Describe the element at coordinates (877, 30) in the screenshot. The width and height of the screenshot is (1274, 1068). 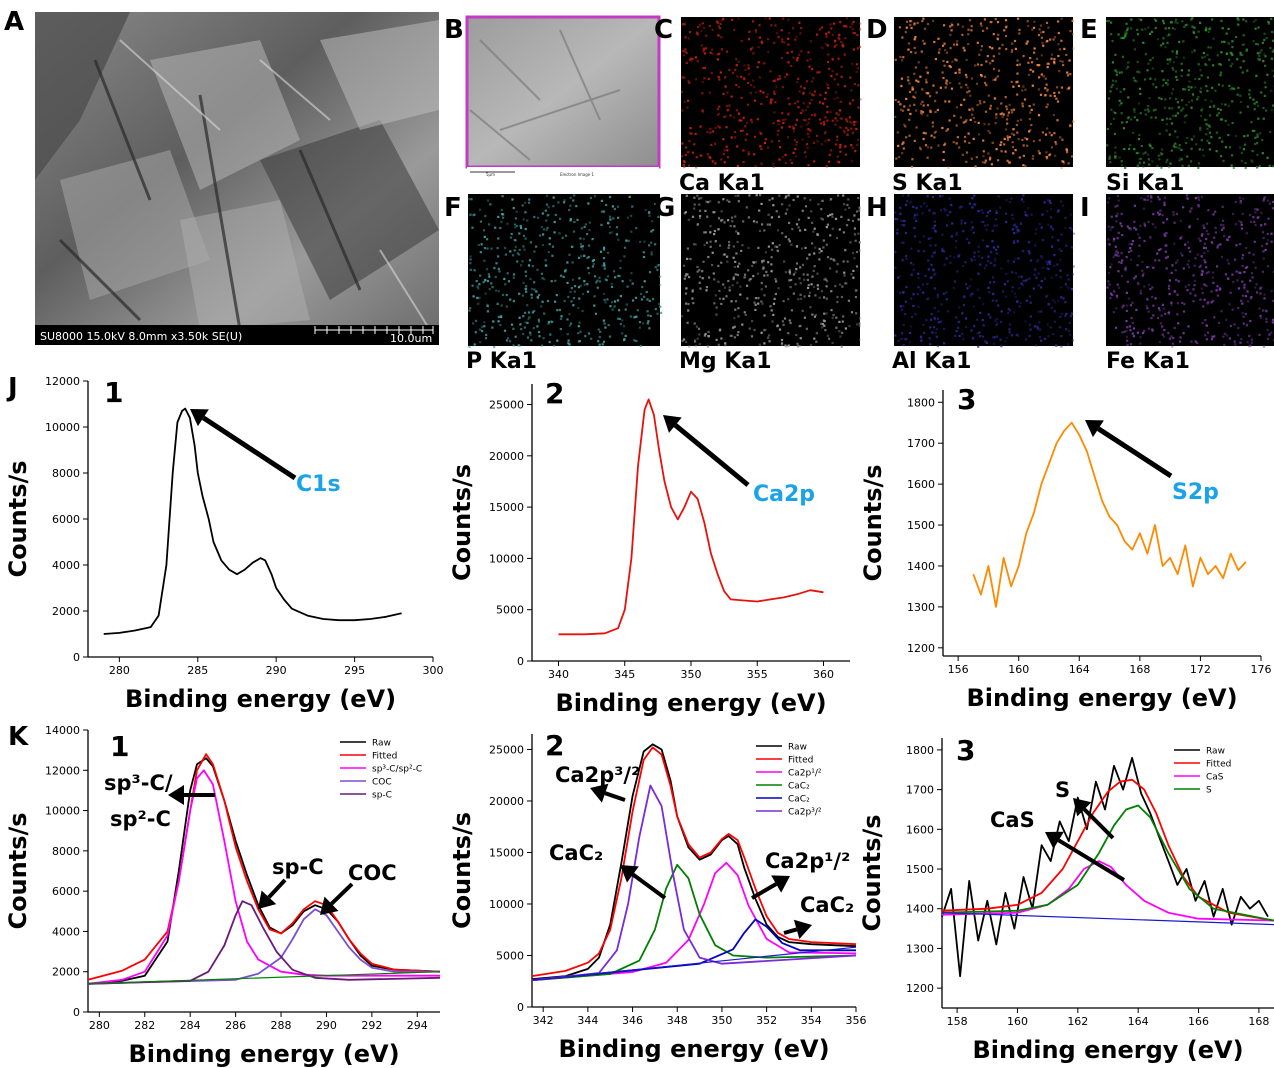
I see `panel-letter-map: D` at that location.